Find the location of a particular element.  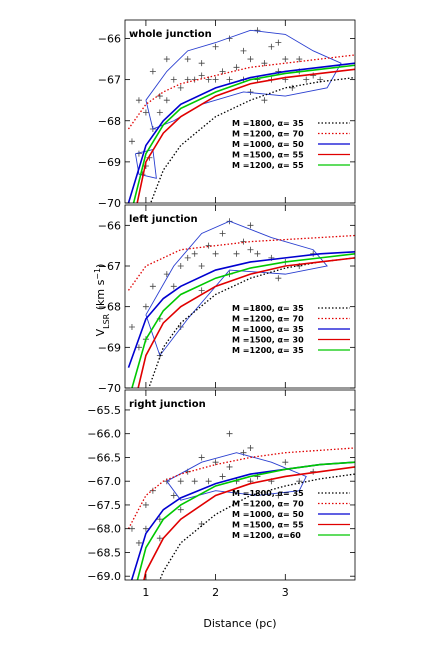

y-tick-label: −68.5 is located at coordinates (104, 552).